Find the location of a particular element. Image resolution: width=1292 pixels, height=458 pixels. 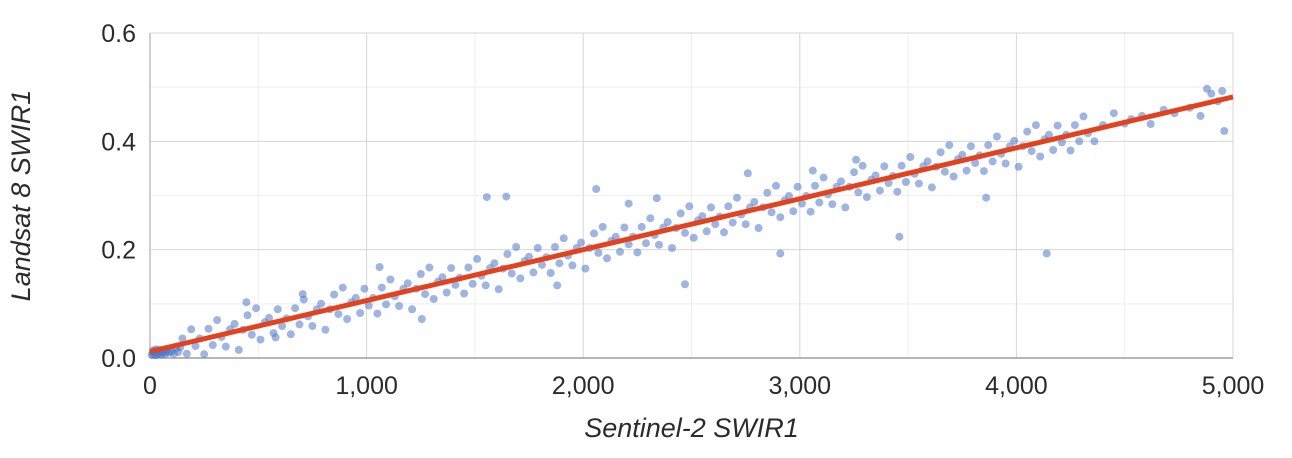

x-tick-label: 2,000 is located at coordinates (583, 386).